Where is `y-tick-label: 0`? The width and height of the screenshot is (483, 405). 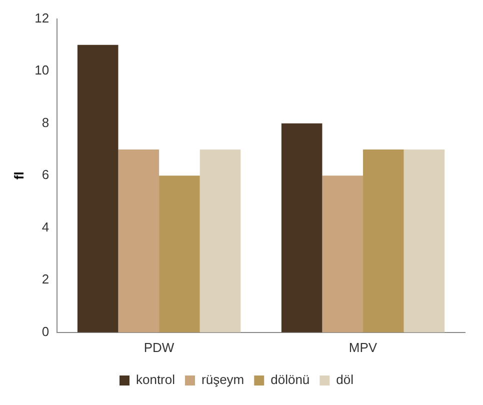 y-tick-label: 0 is located at coordinates (46, 331).